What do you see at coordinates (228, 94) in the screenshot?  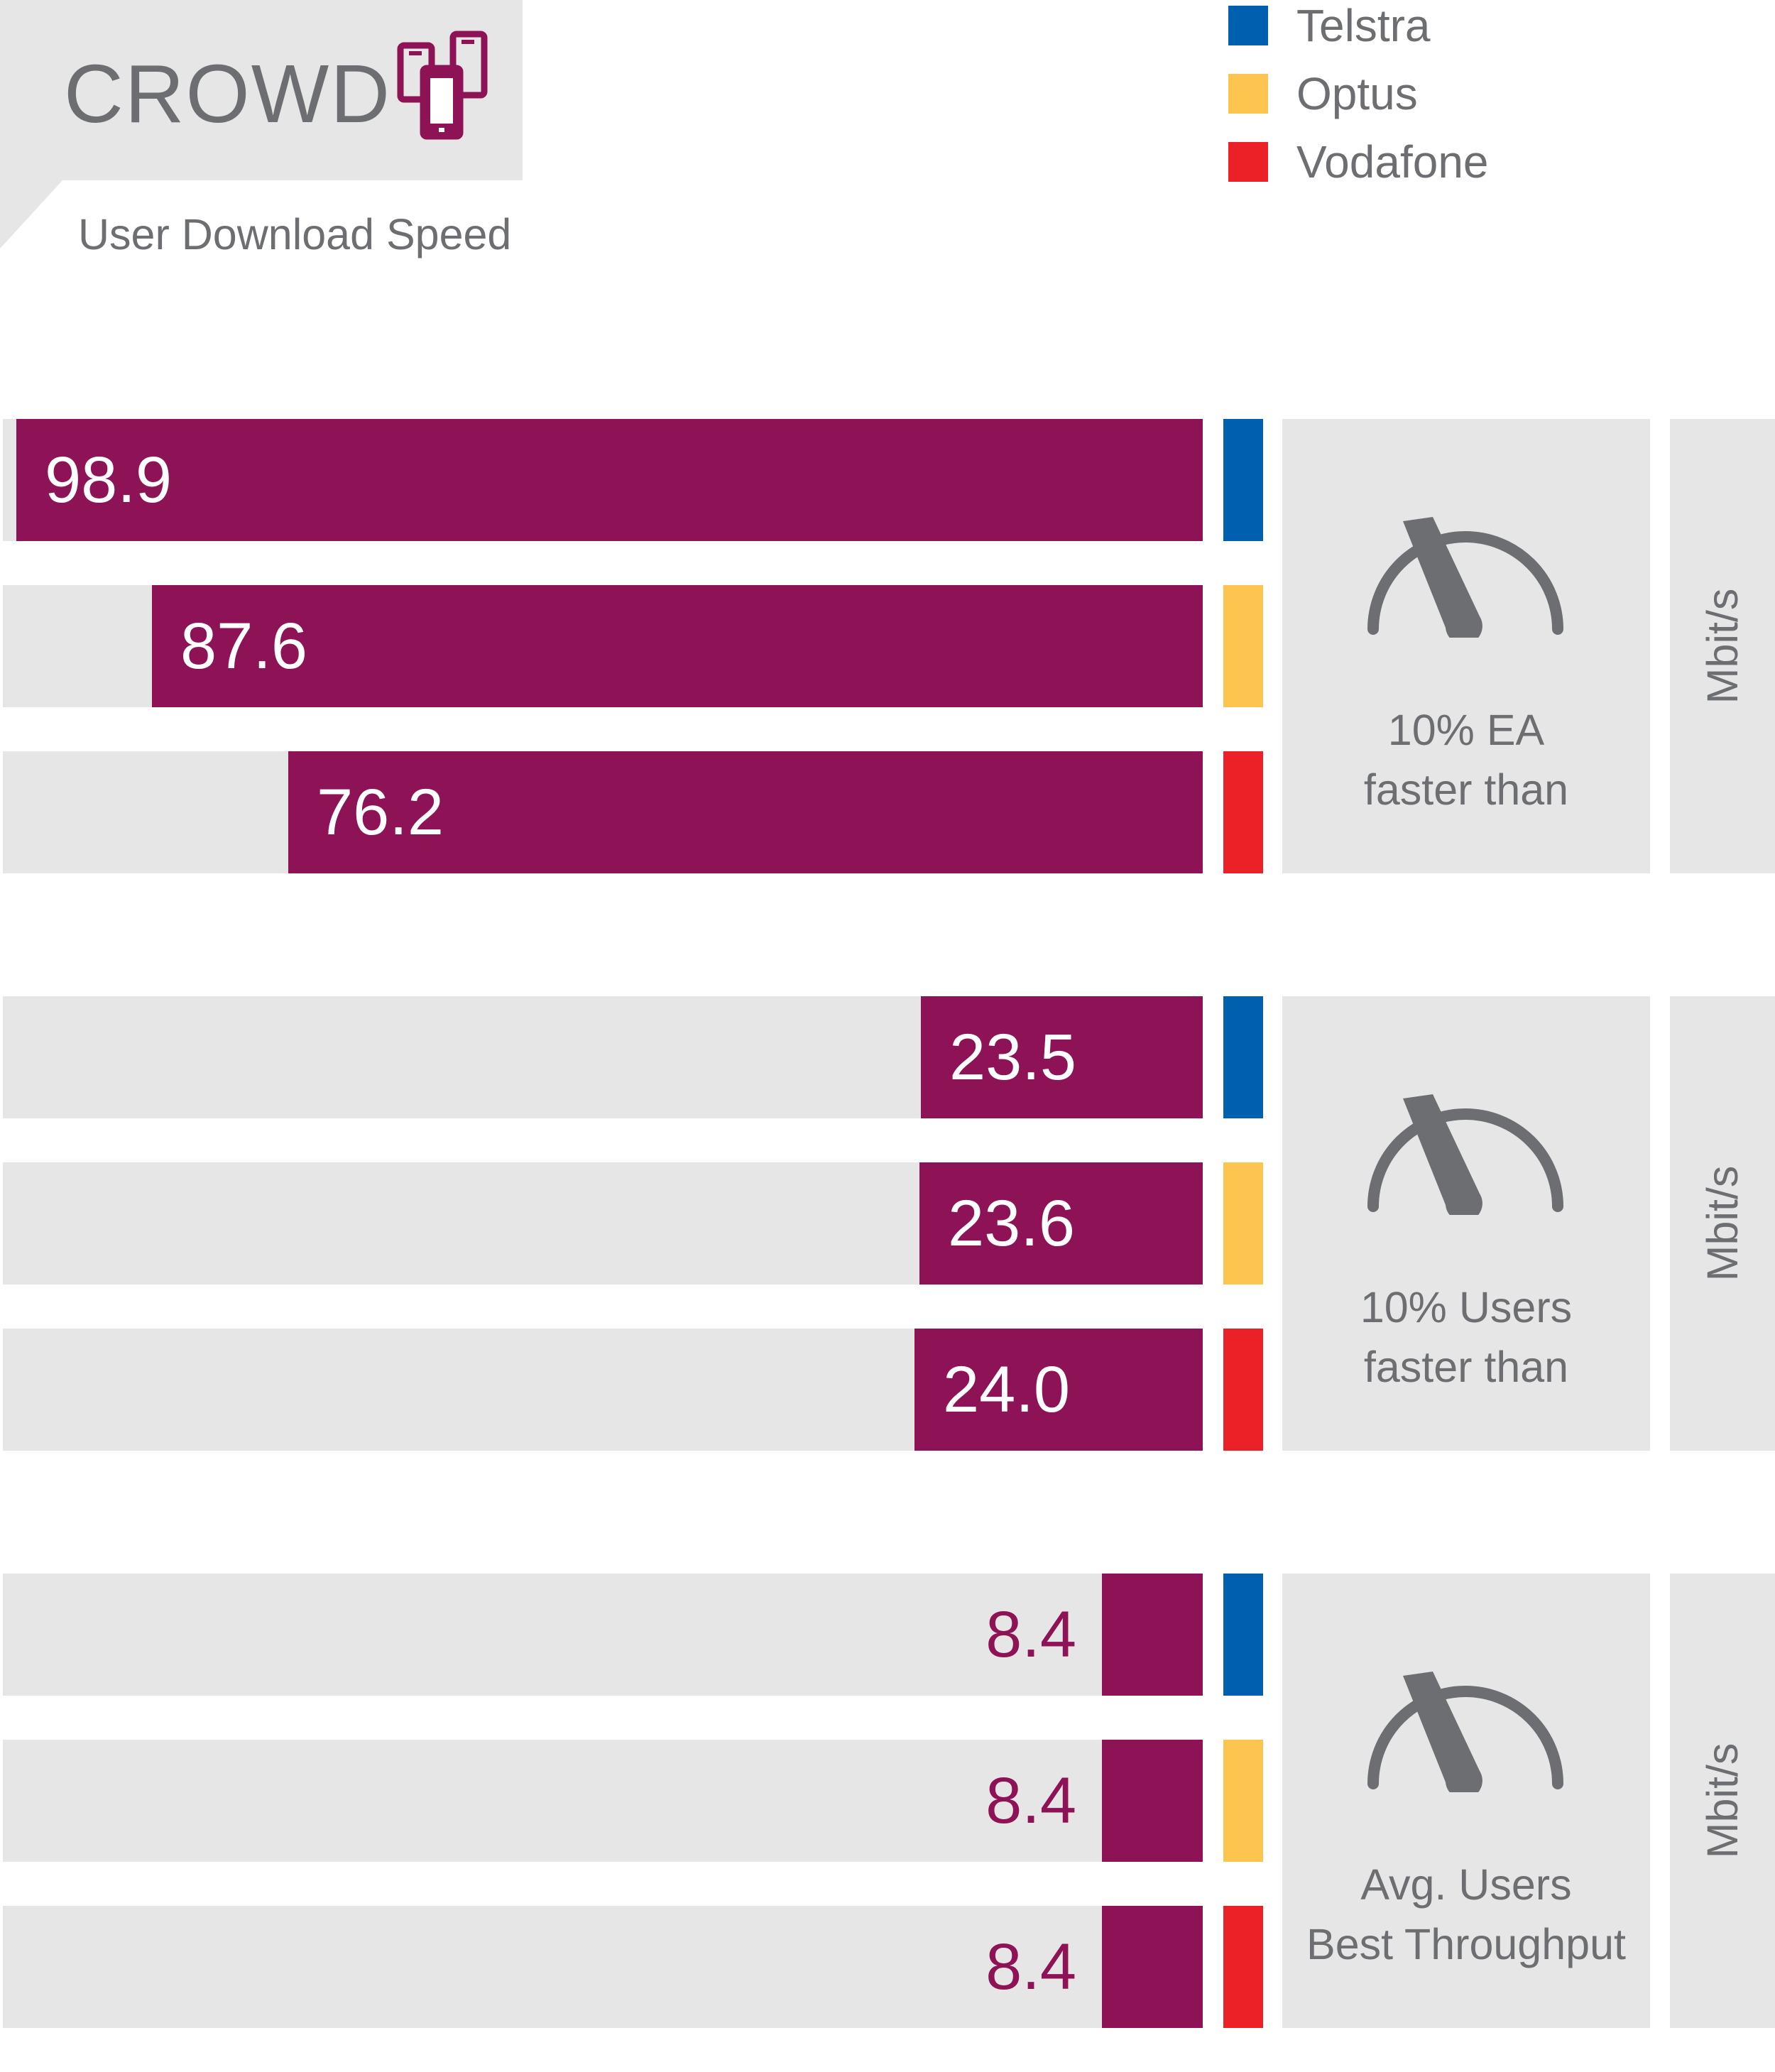 I see `header-title: CROWD` at bounding box center [228, 94].